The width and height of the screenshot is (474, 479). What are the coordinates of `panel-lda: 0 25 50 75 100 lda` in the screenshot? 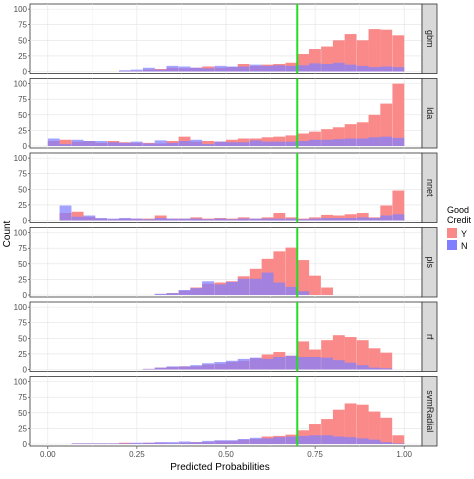 It's located at (226, 114).